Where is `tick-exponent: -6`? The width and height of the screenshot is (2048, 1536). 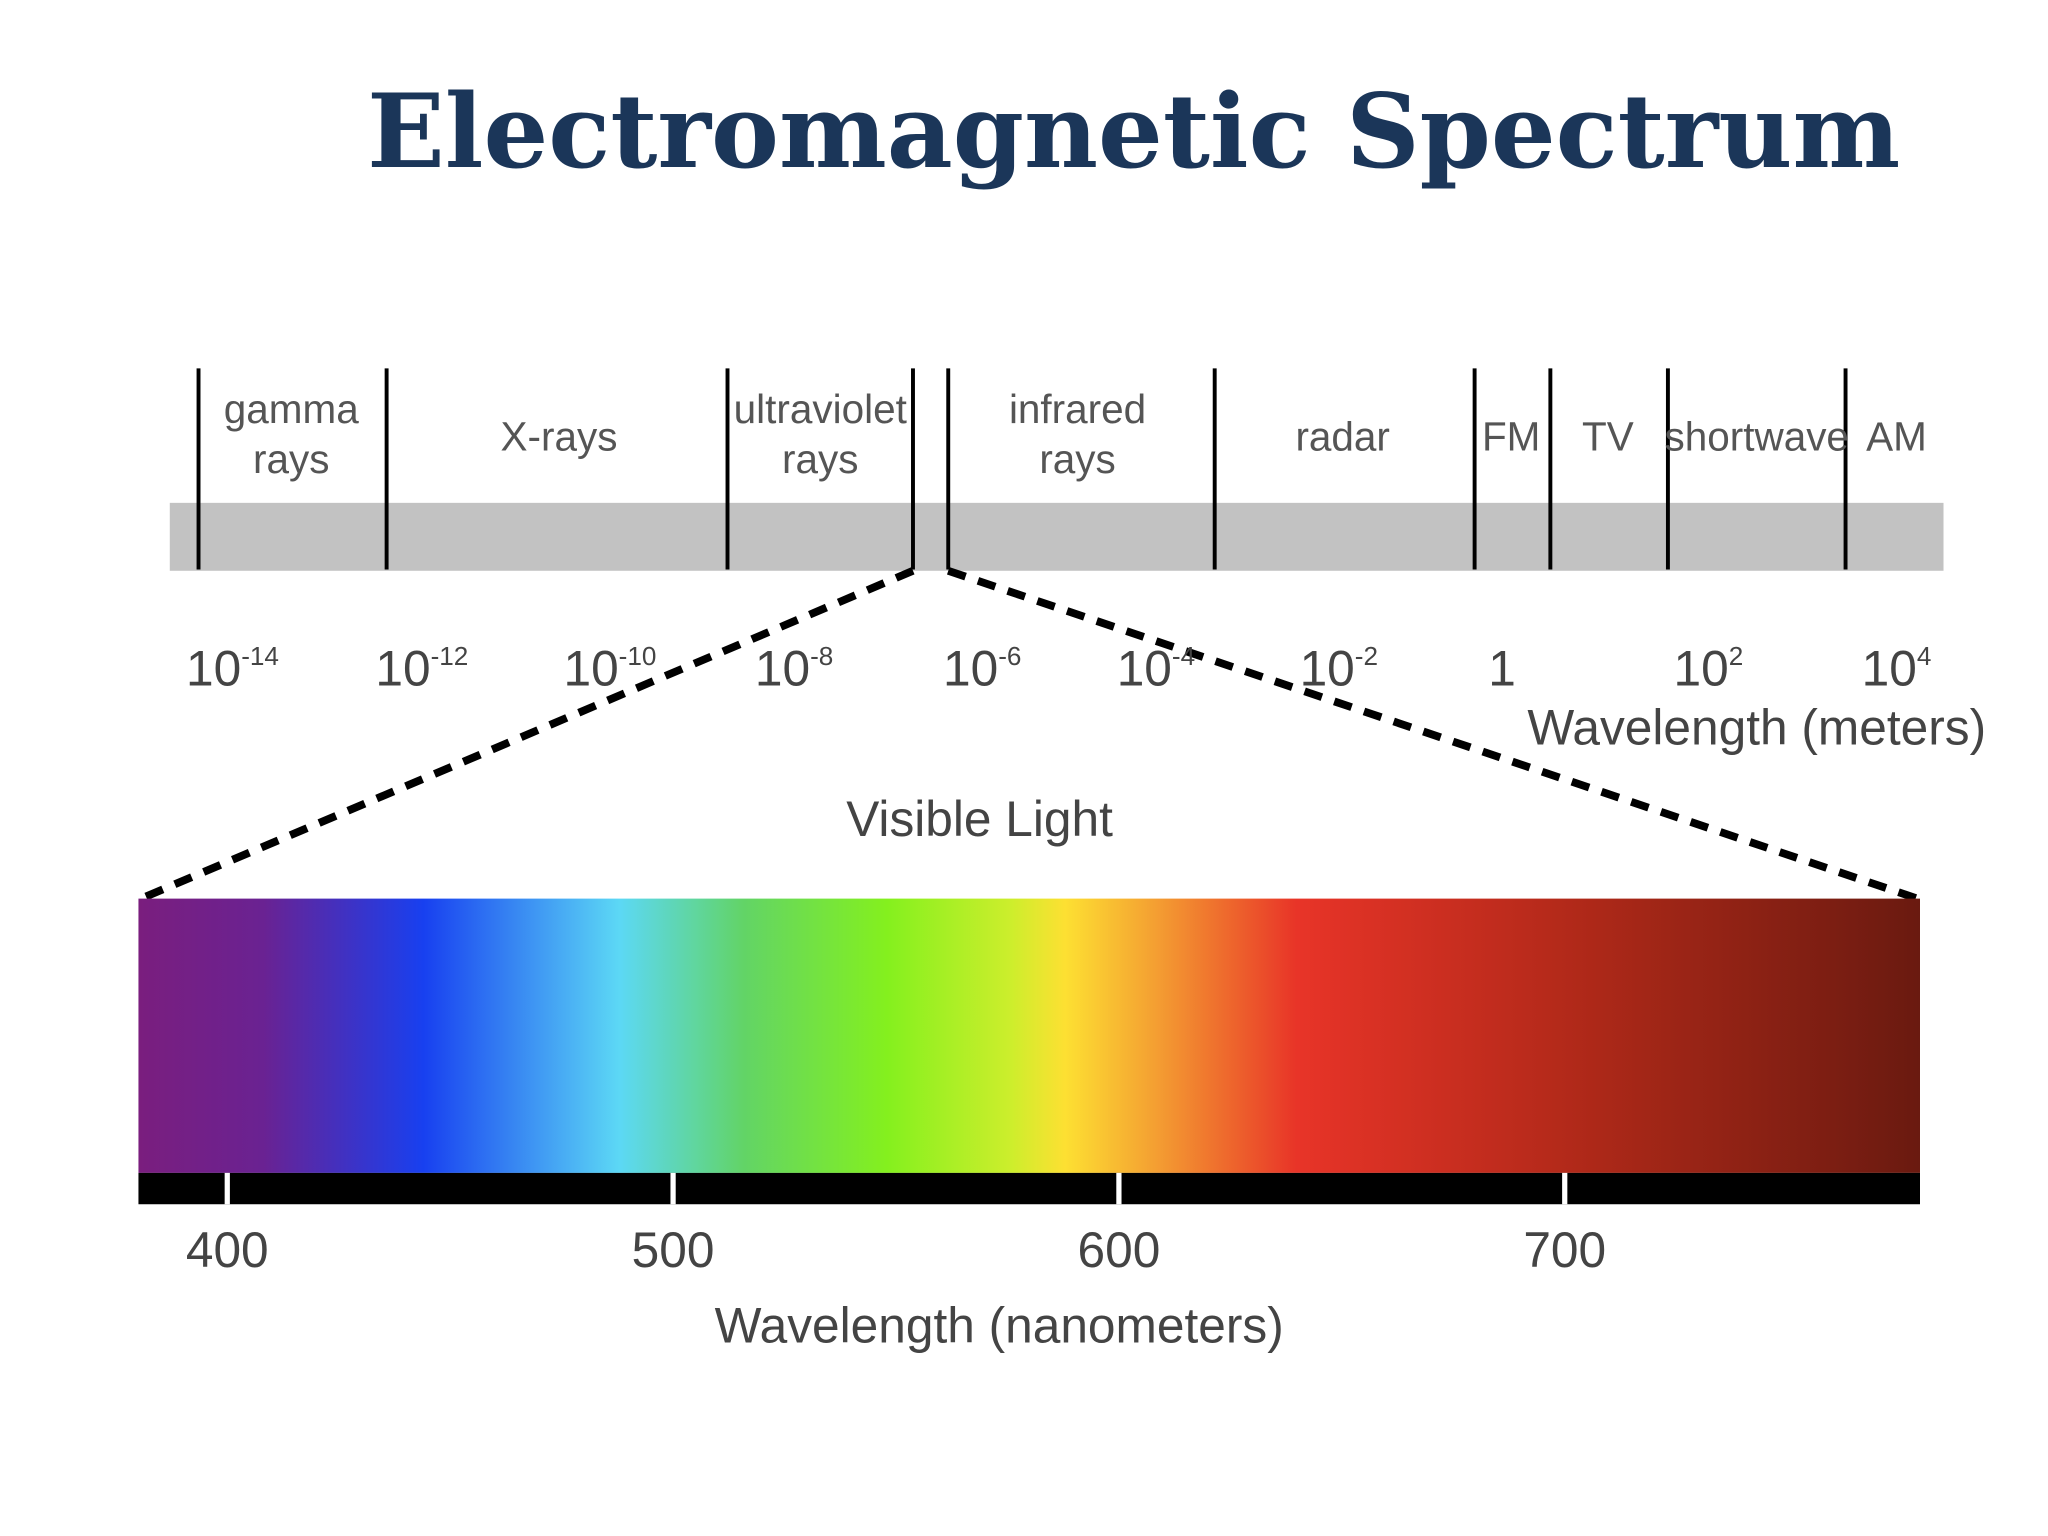 tick-exponent: -6 is located at coordinates (1009, 656).